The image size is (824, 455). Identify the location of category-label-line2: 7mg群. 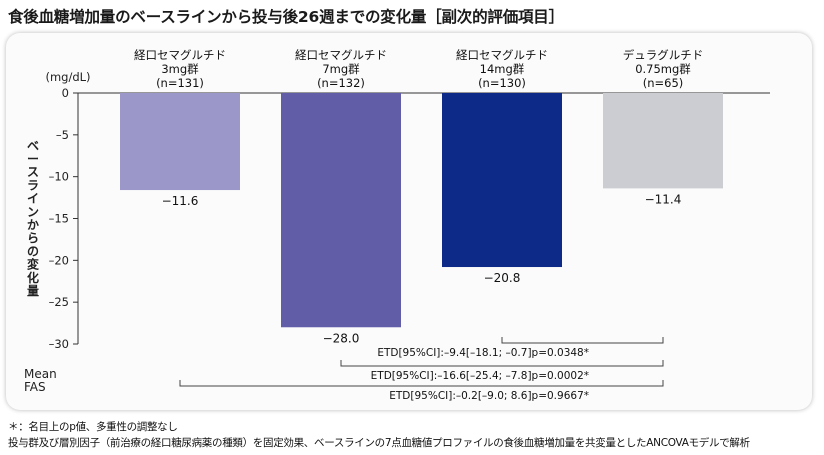
(341, 69).